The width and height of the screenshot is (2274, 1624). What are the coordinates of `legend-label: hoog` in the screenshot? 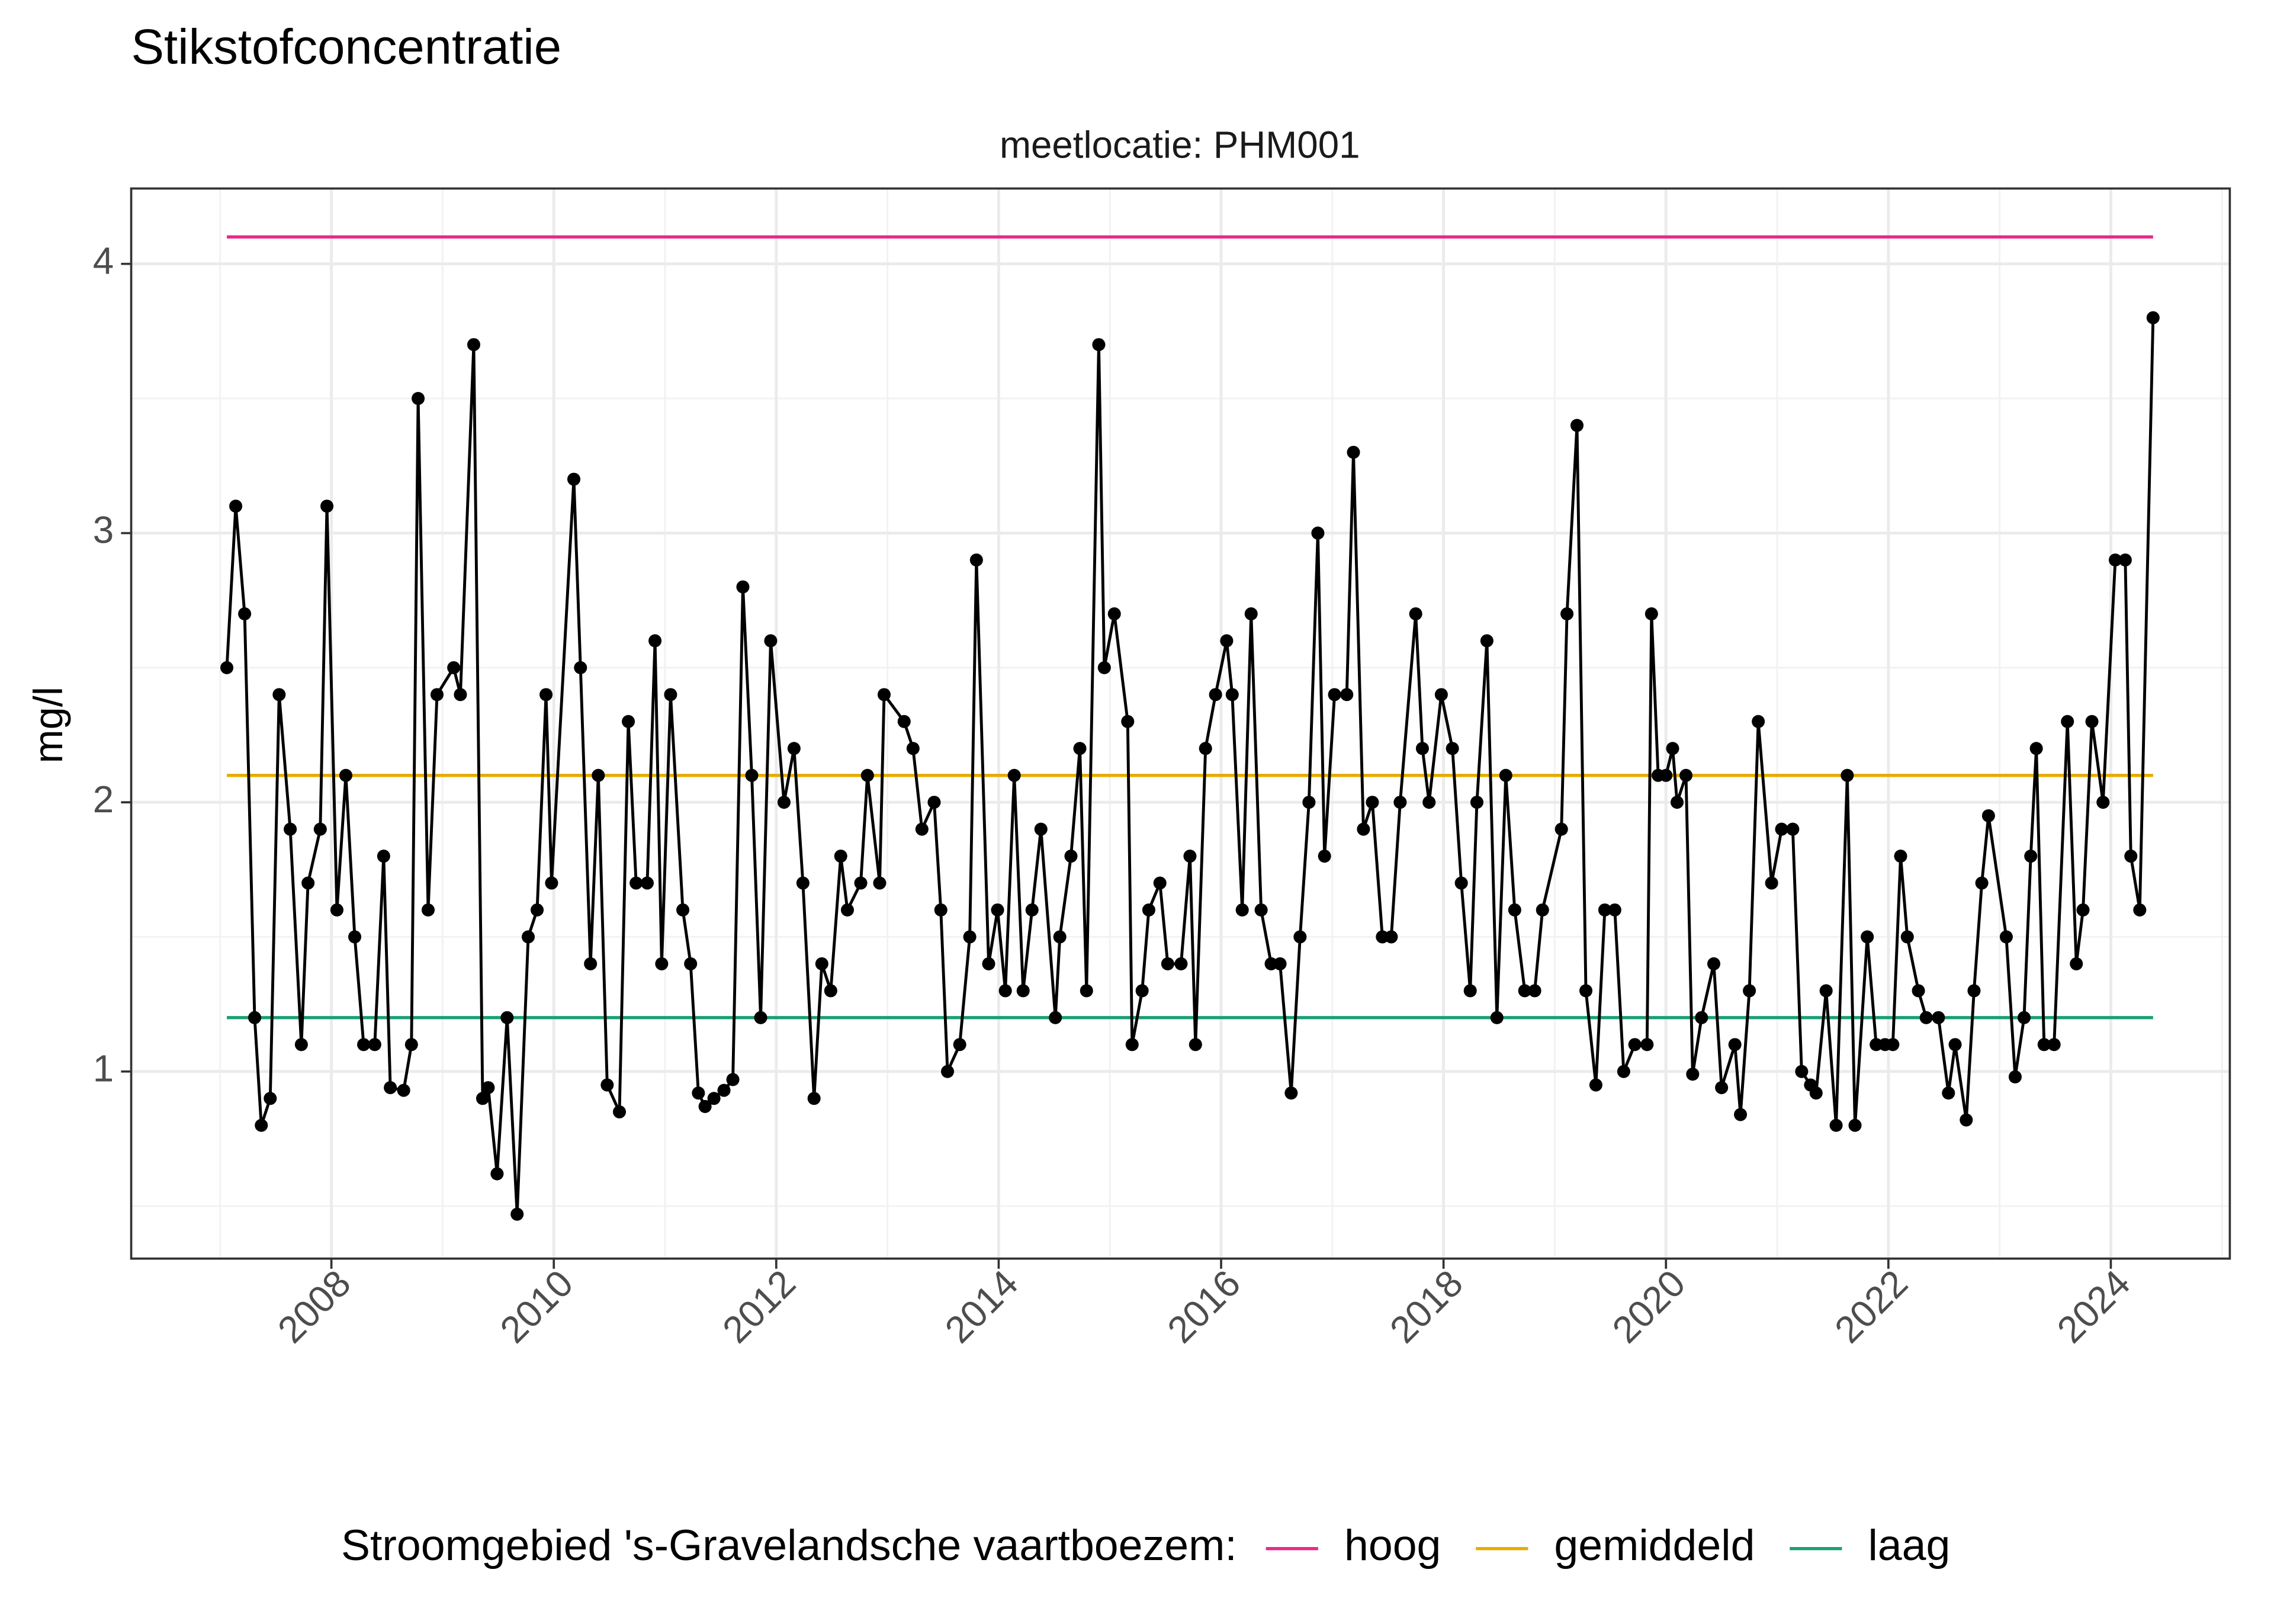 It's located at (1392, 1545).